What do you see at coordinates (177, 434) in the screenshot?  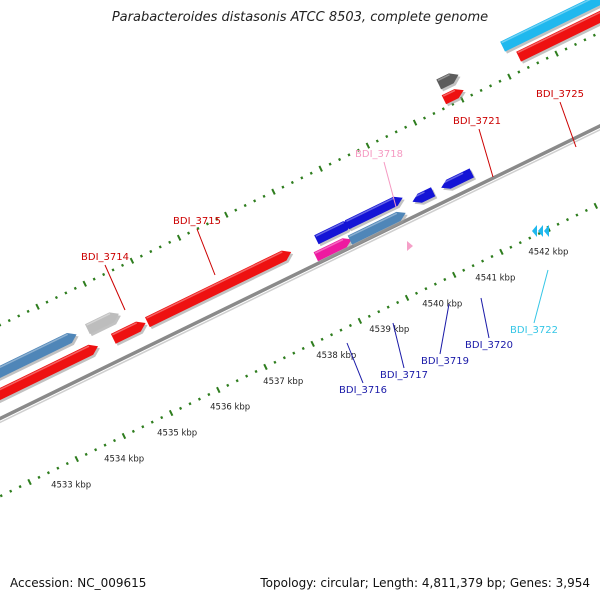 I see `kbp-tick-label: 4535 kbp` at bounding box center [177, 434].